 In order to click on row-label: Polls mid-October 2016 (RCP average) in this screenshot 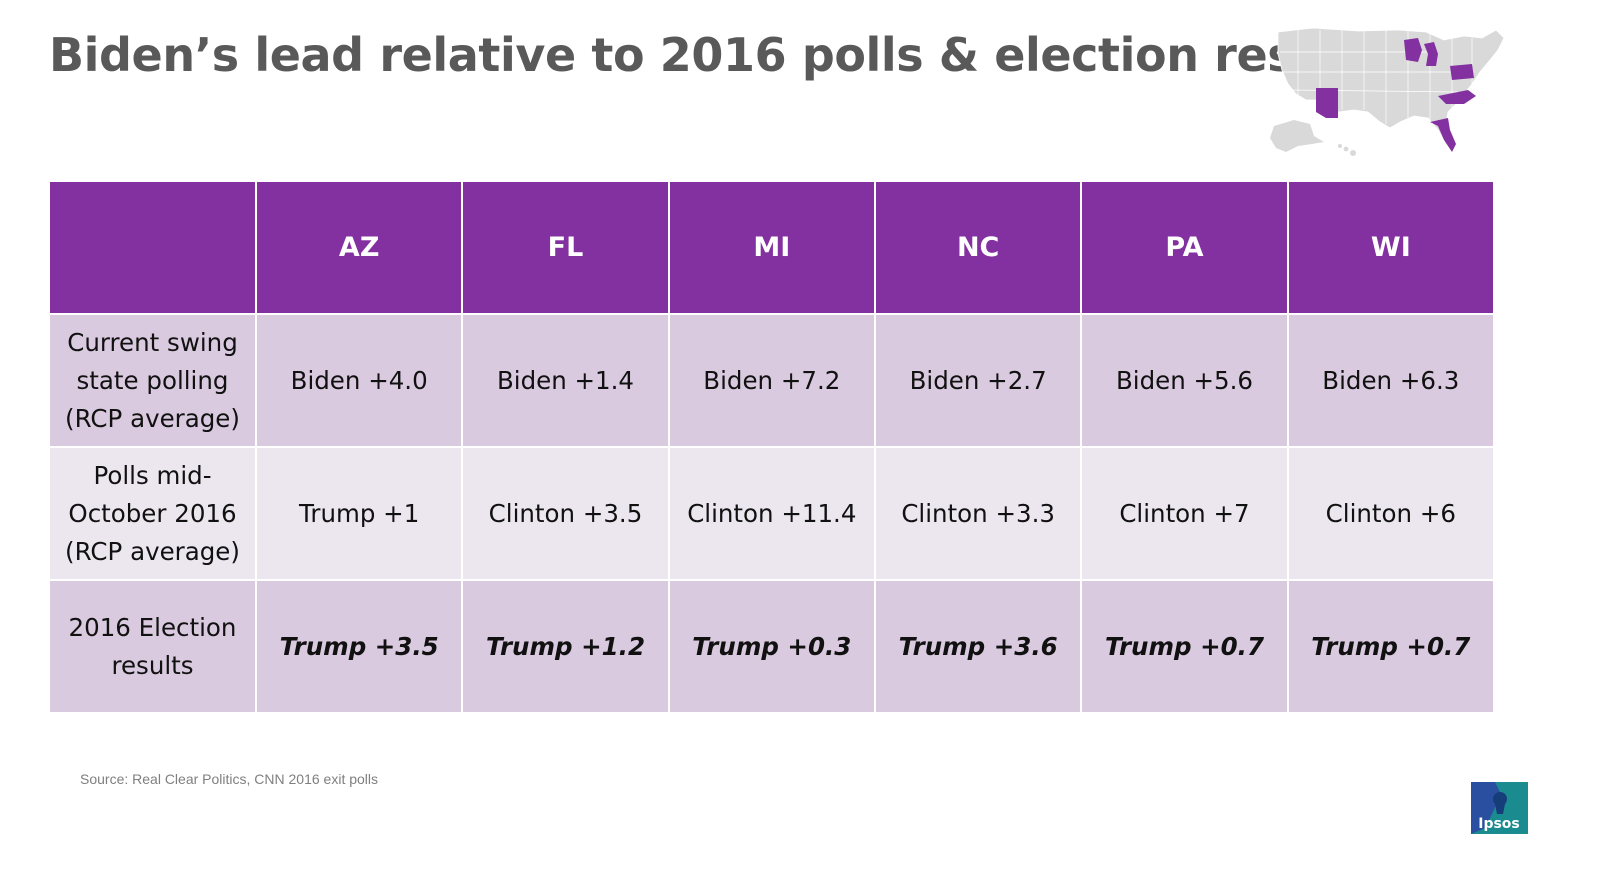, I will do `click(152, 513)`.